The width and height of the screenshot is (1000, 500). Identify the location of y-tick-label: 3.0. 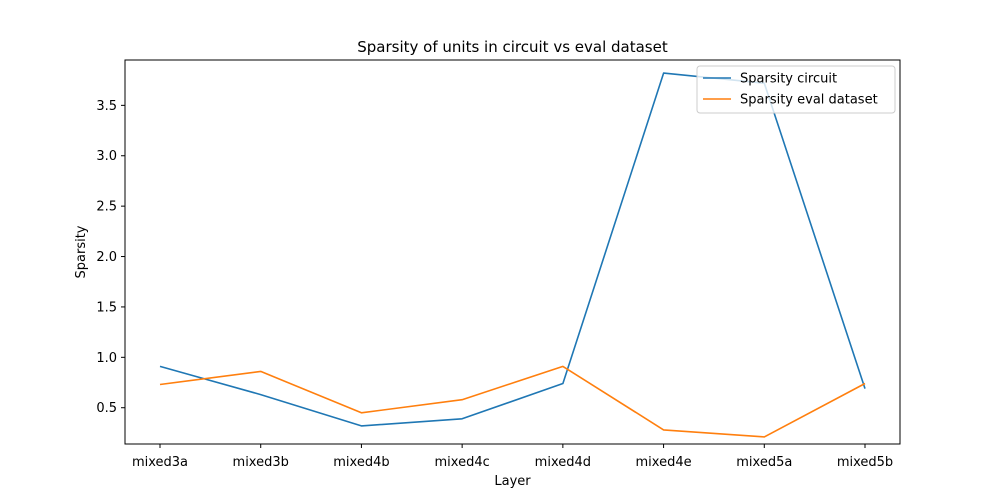
(106, 156).